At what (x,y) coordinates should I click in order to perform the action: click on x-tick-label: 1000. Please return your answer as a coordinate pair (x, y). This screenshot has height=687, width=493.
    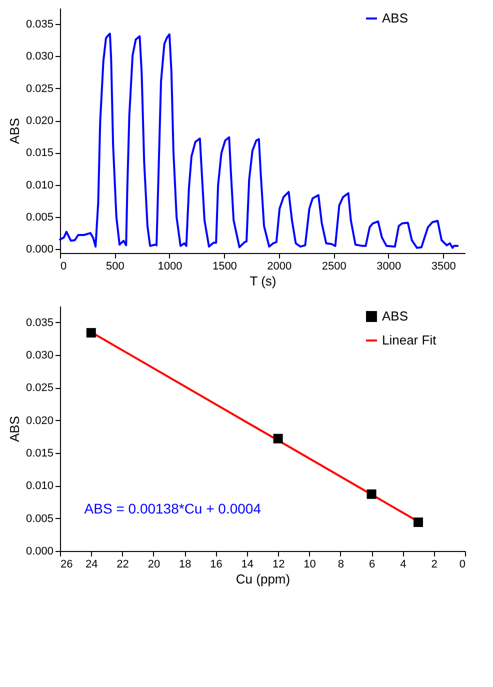
    Looking at the image, I should click on (170, 266).